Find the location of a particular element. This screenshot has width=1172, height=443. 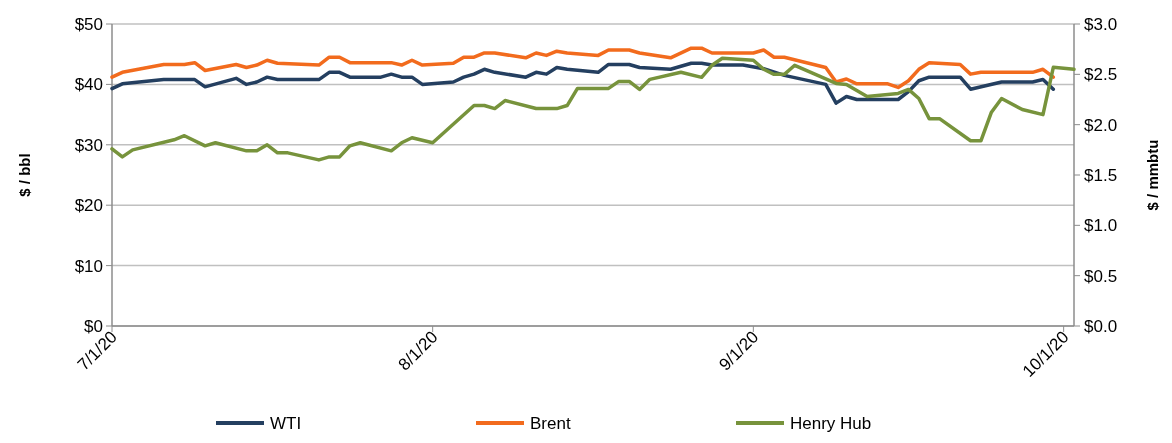

legend-label: Brent is located at coordinates (550, 423).